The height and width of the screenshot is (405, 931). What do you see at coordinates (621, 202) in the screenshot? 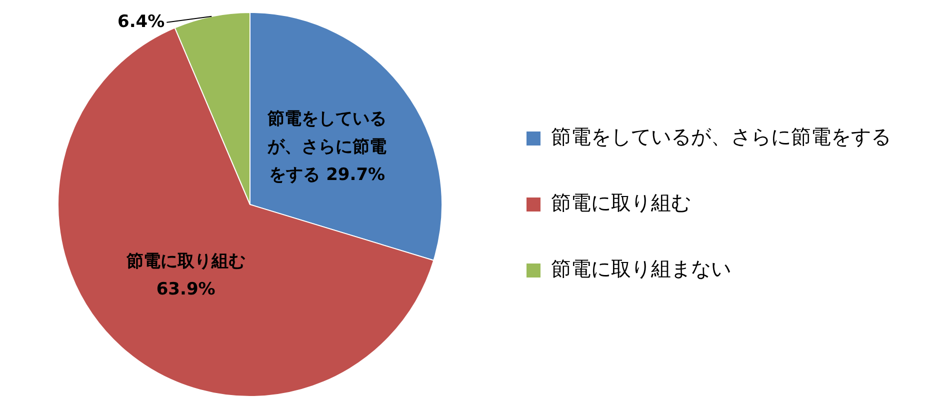
I see `legend-label: 節電に取り組む` at bounding box center [621, 202].